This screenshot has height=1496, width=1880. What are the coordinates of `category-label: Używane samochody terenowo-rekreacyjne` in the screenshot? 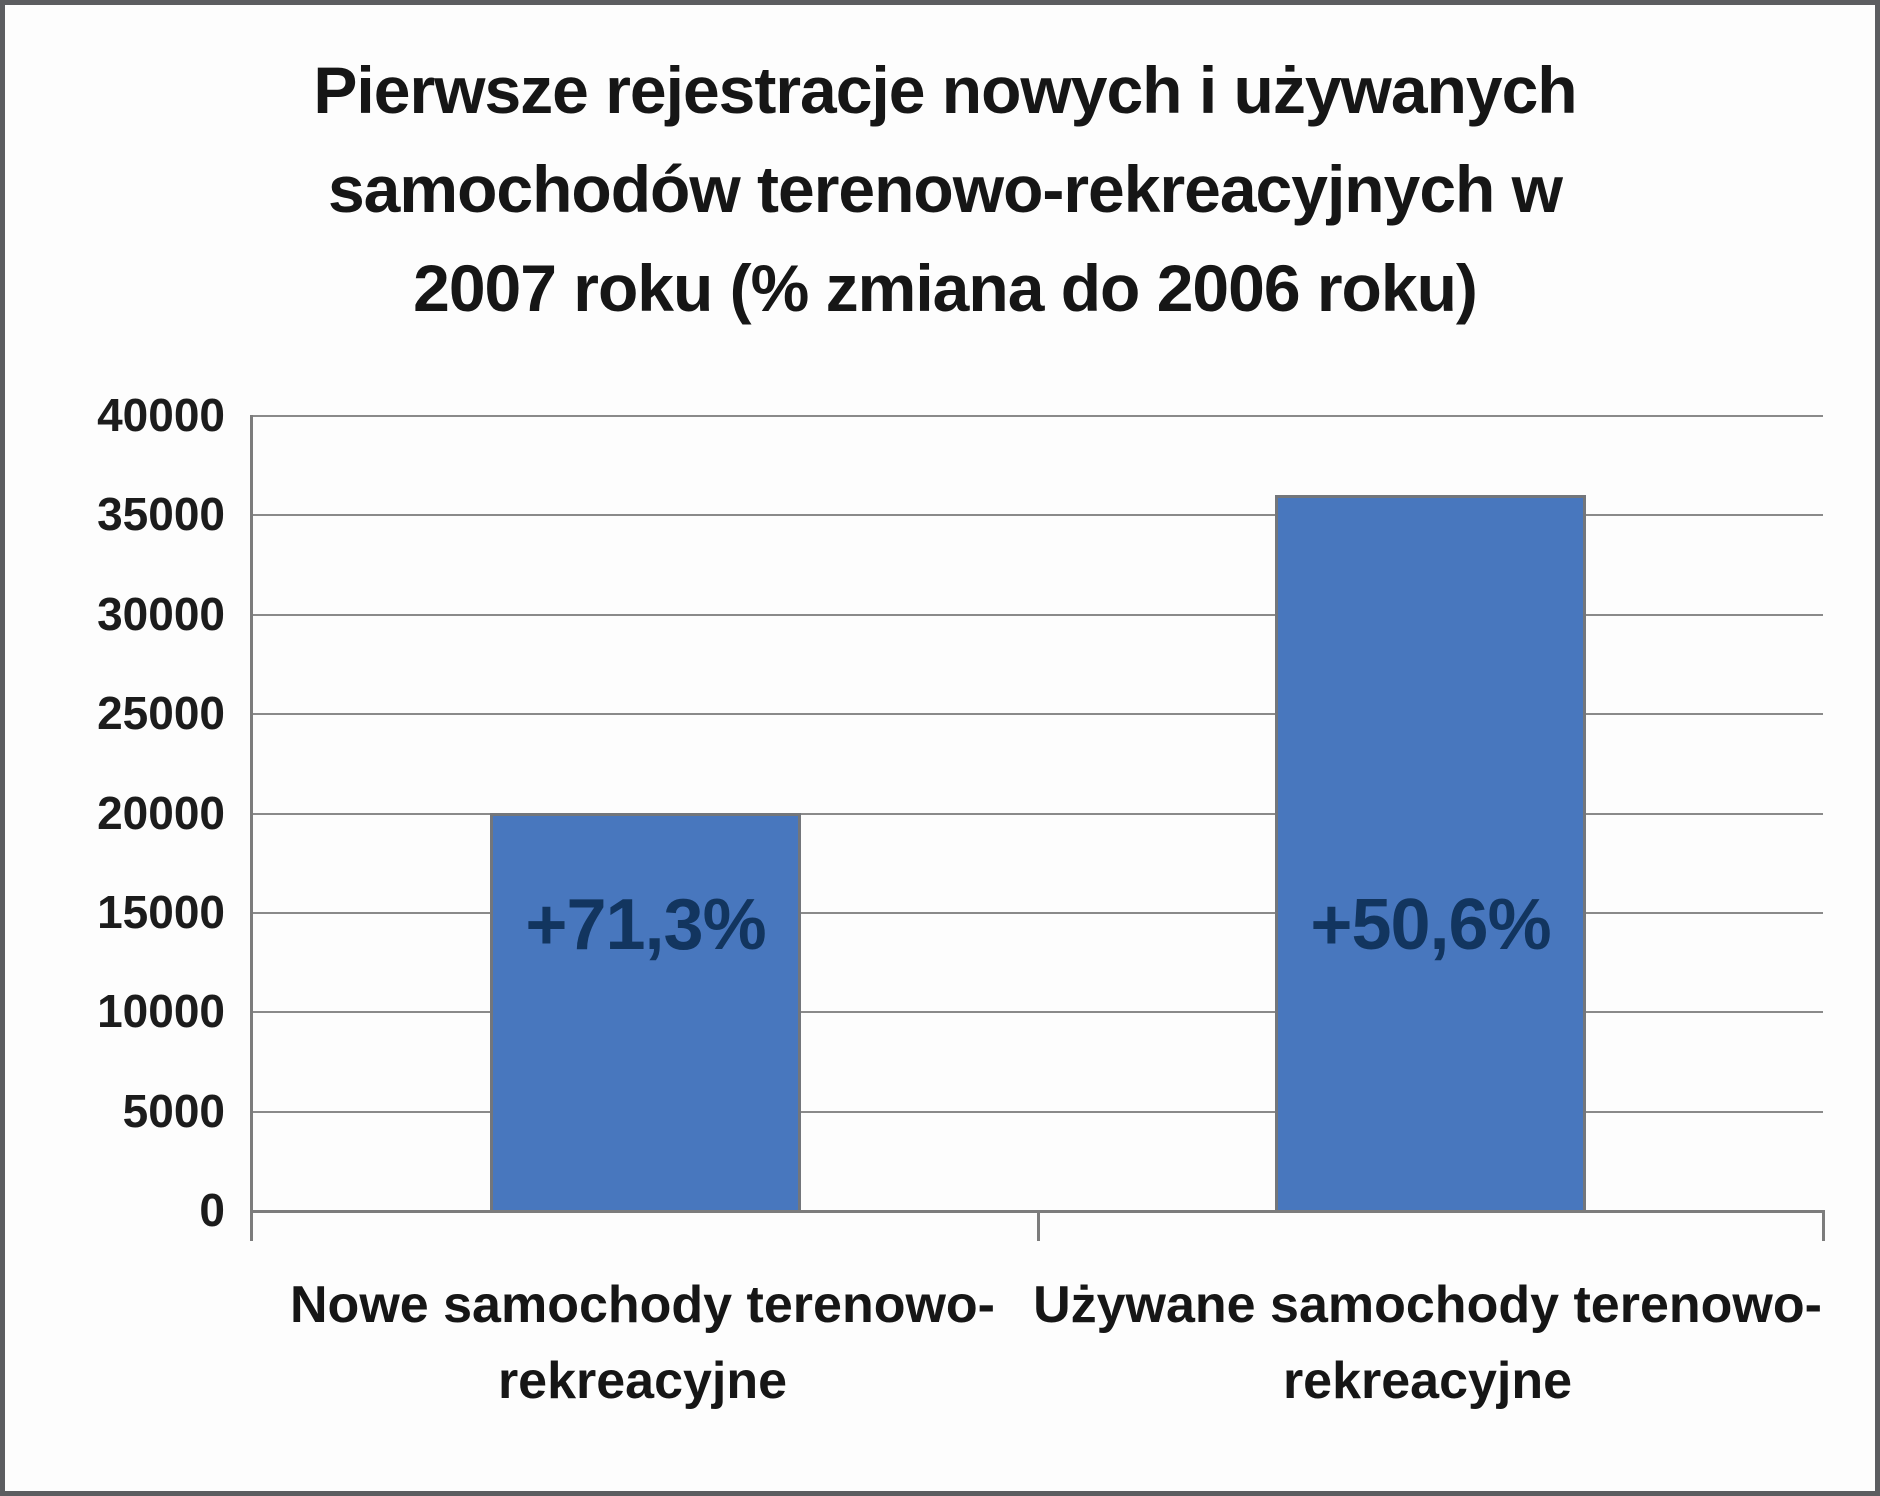 It's located at (1427, 1343).